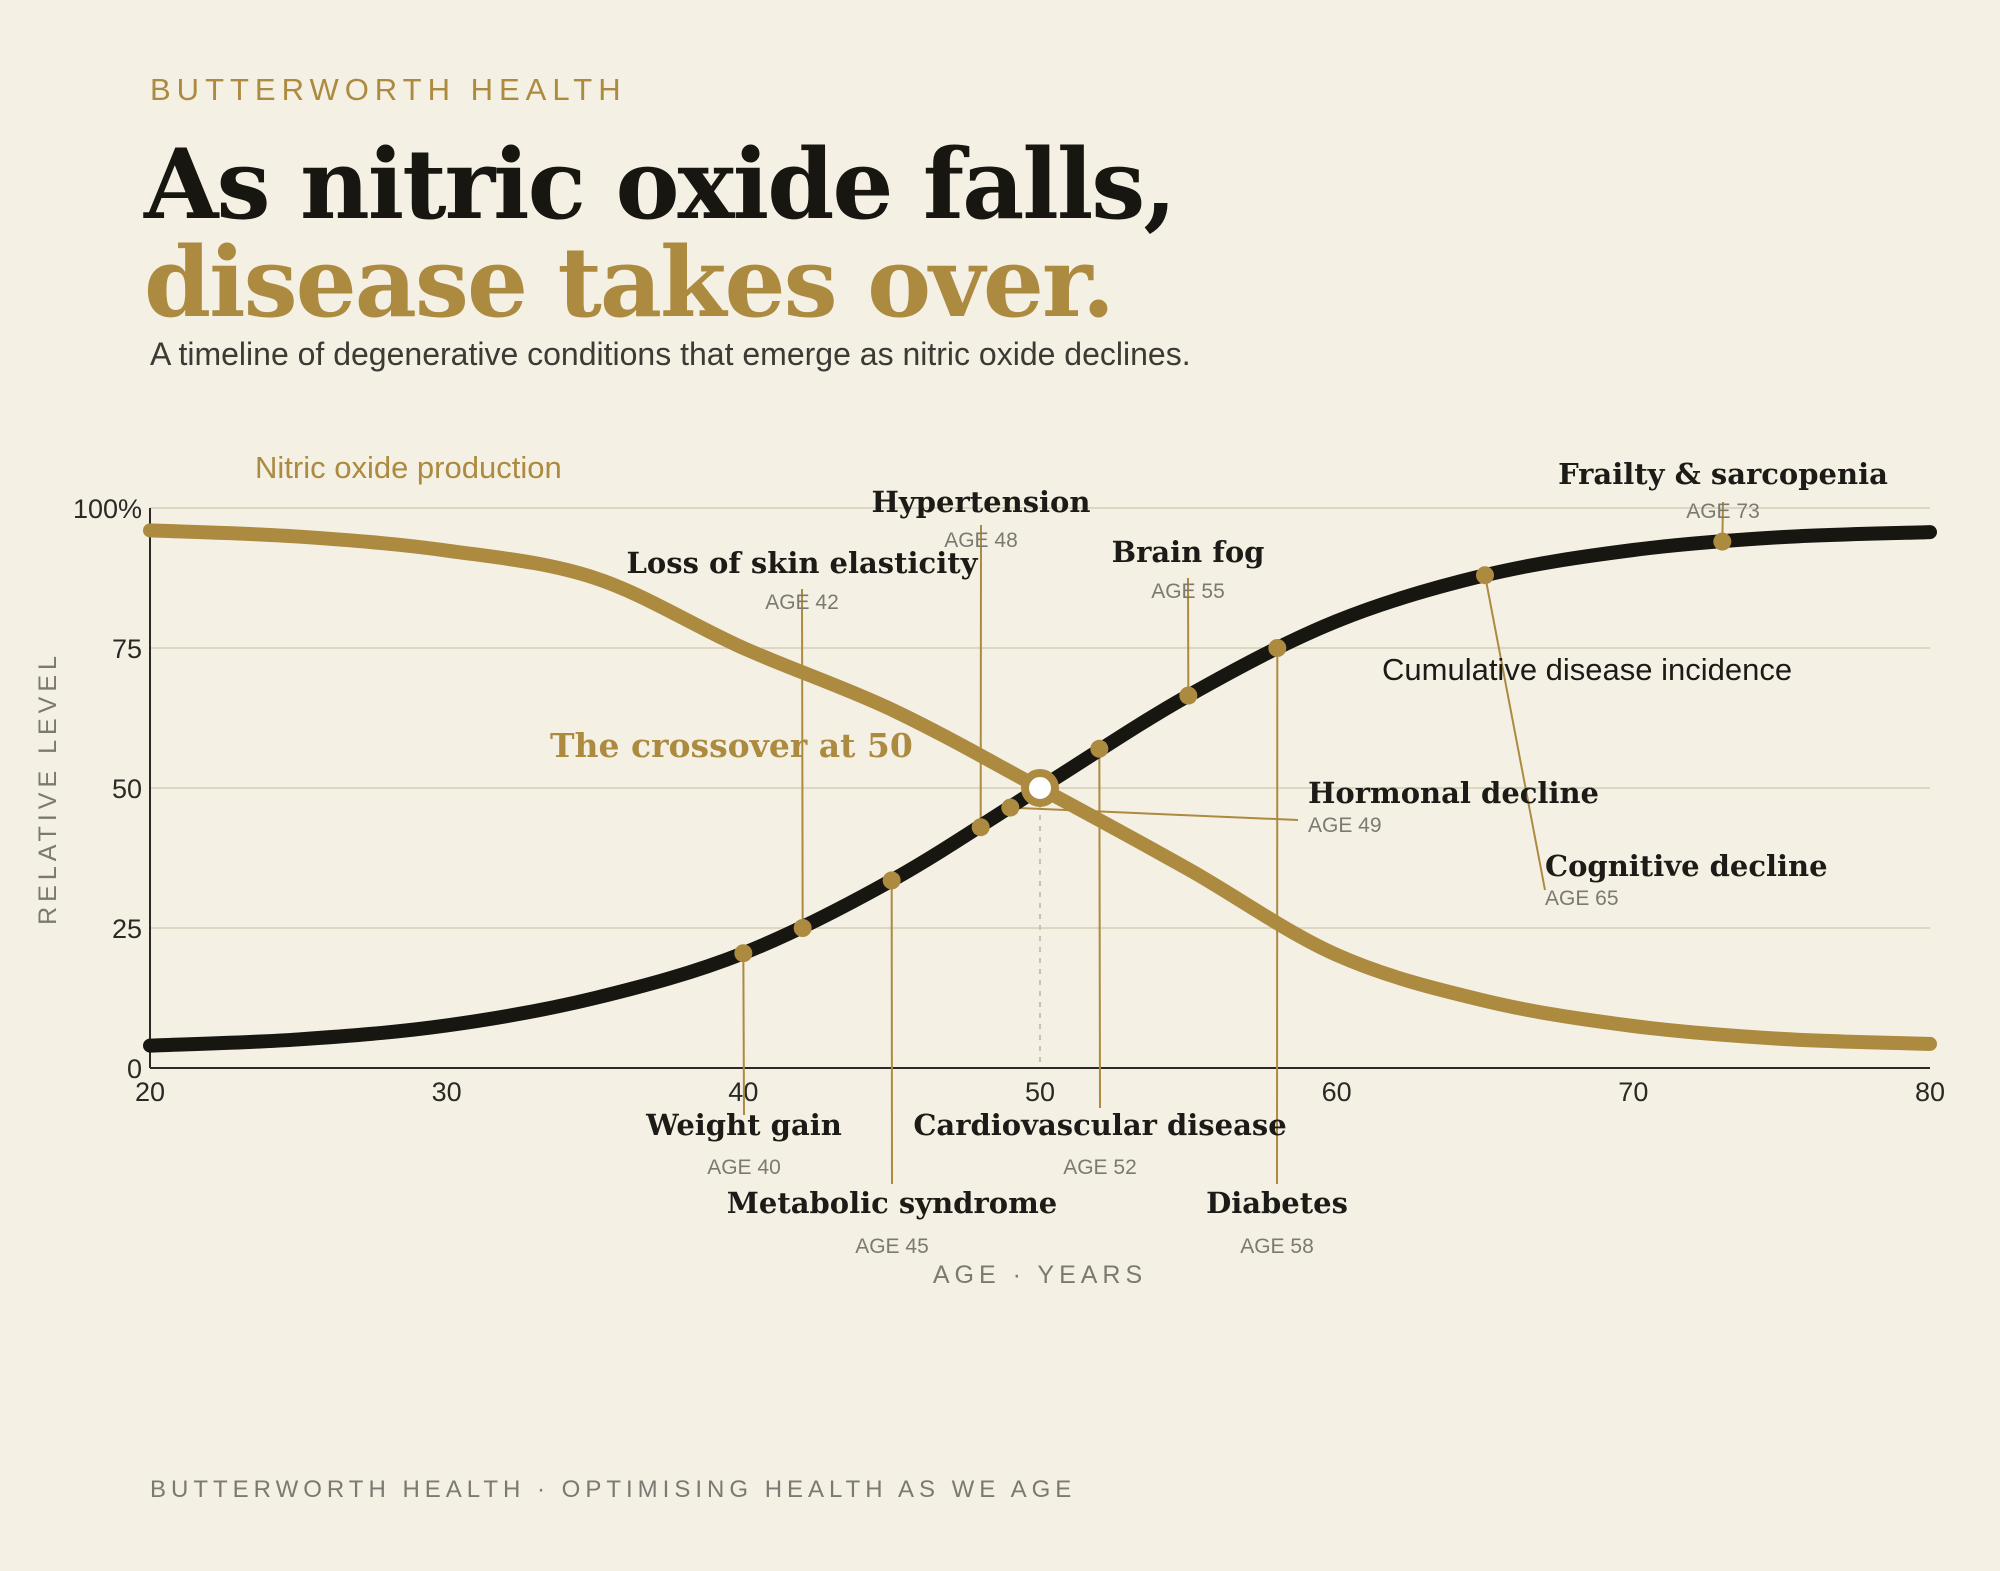 The height and width of the screenshot is (1571, 2000). What do you see at coordinates (1099, 1125) in the screenshot?
I see `event-label-cardiovascular-disease: Cardiovascular disease` at bounding box center [1099, 1125].